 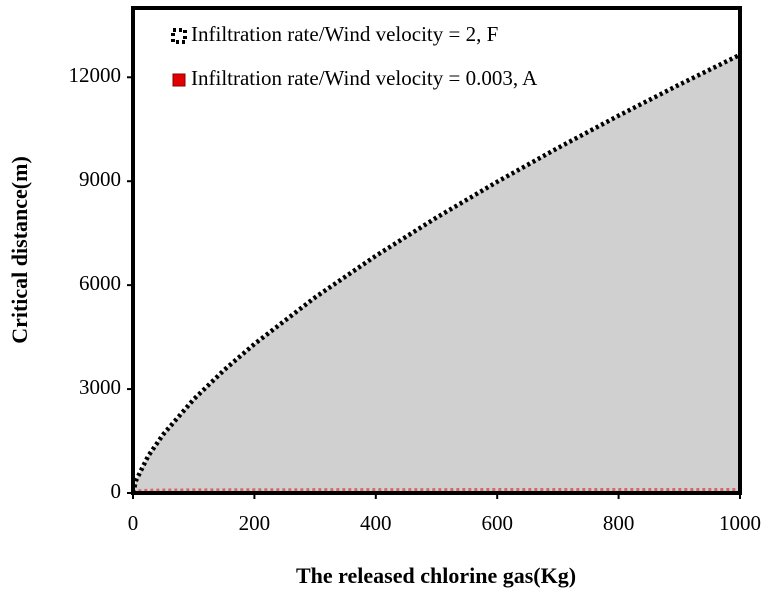 I want to click on x-tick-label: 1000, so click(x=740, y=523).